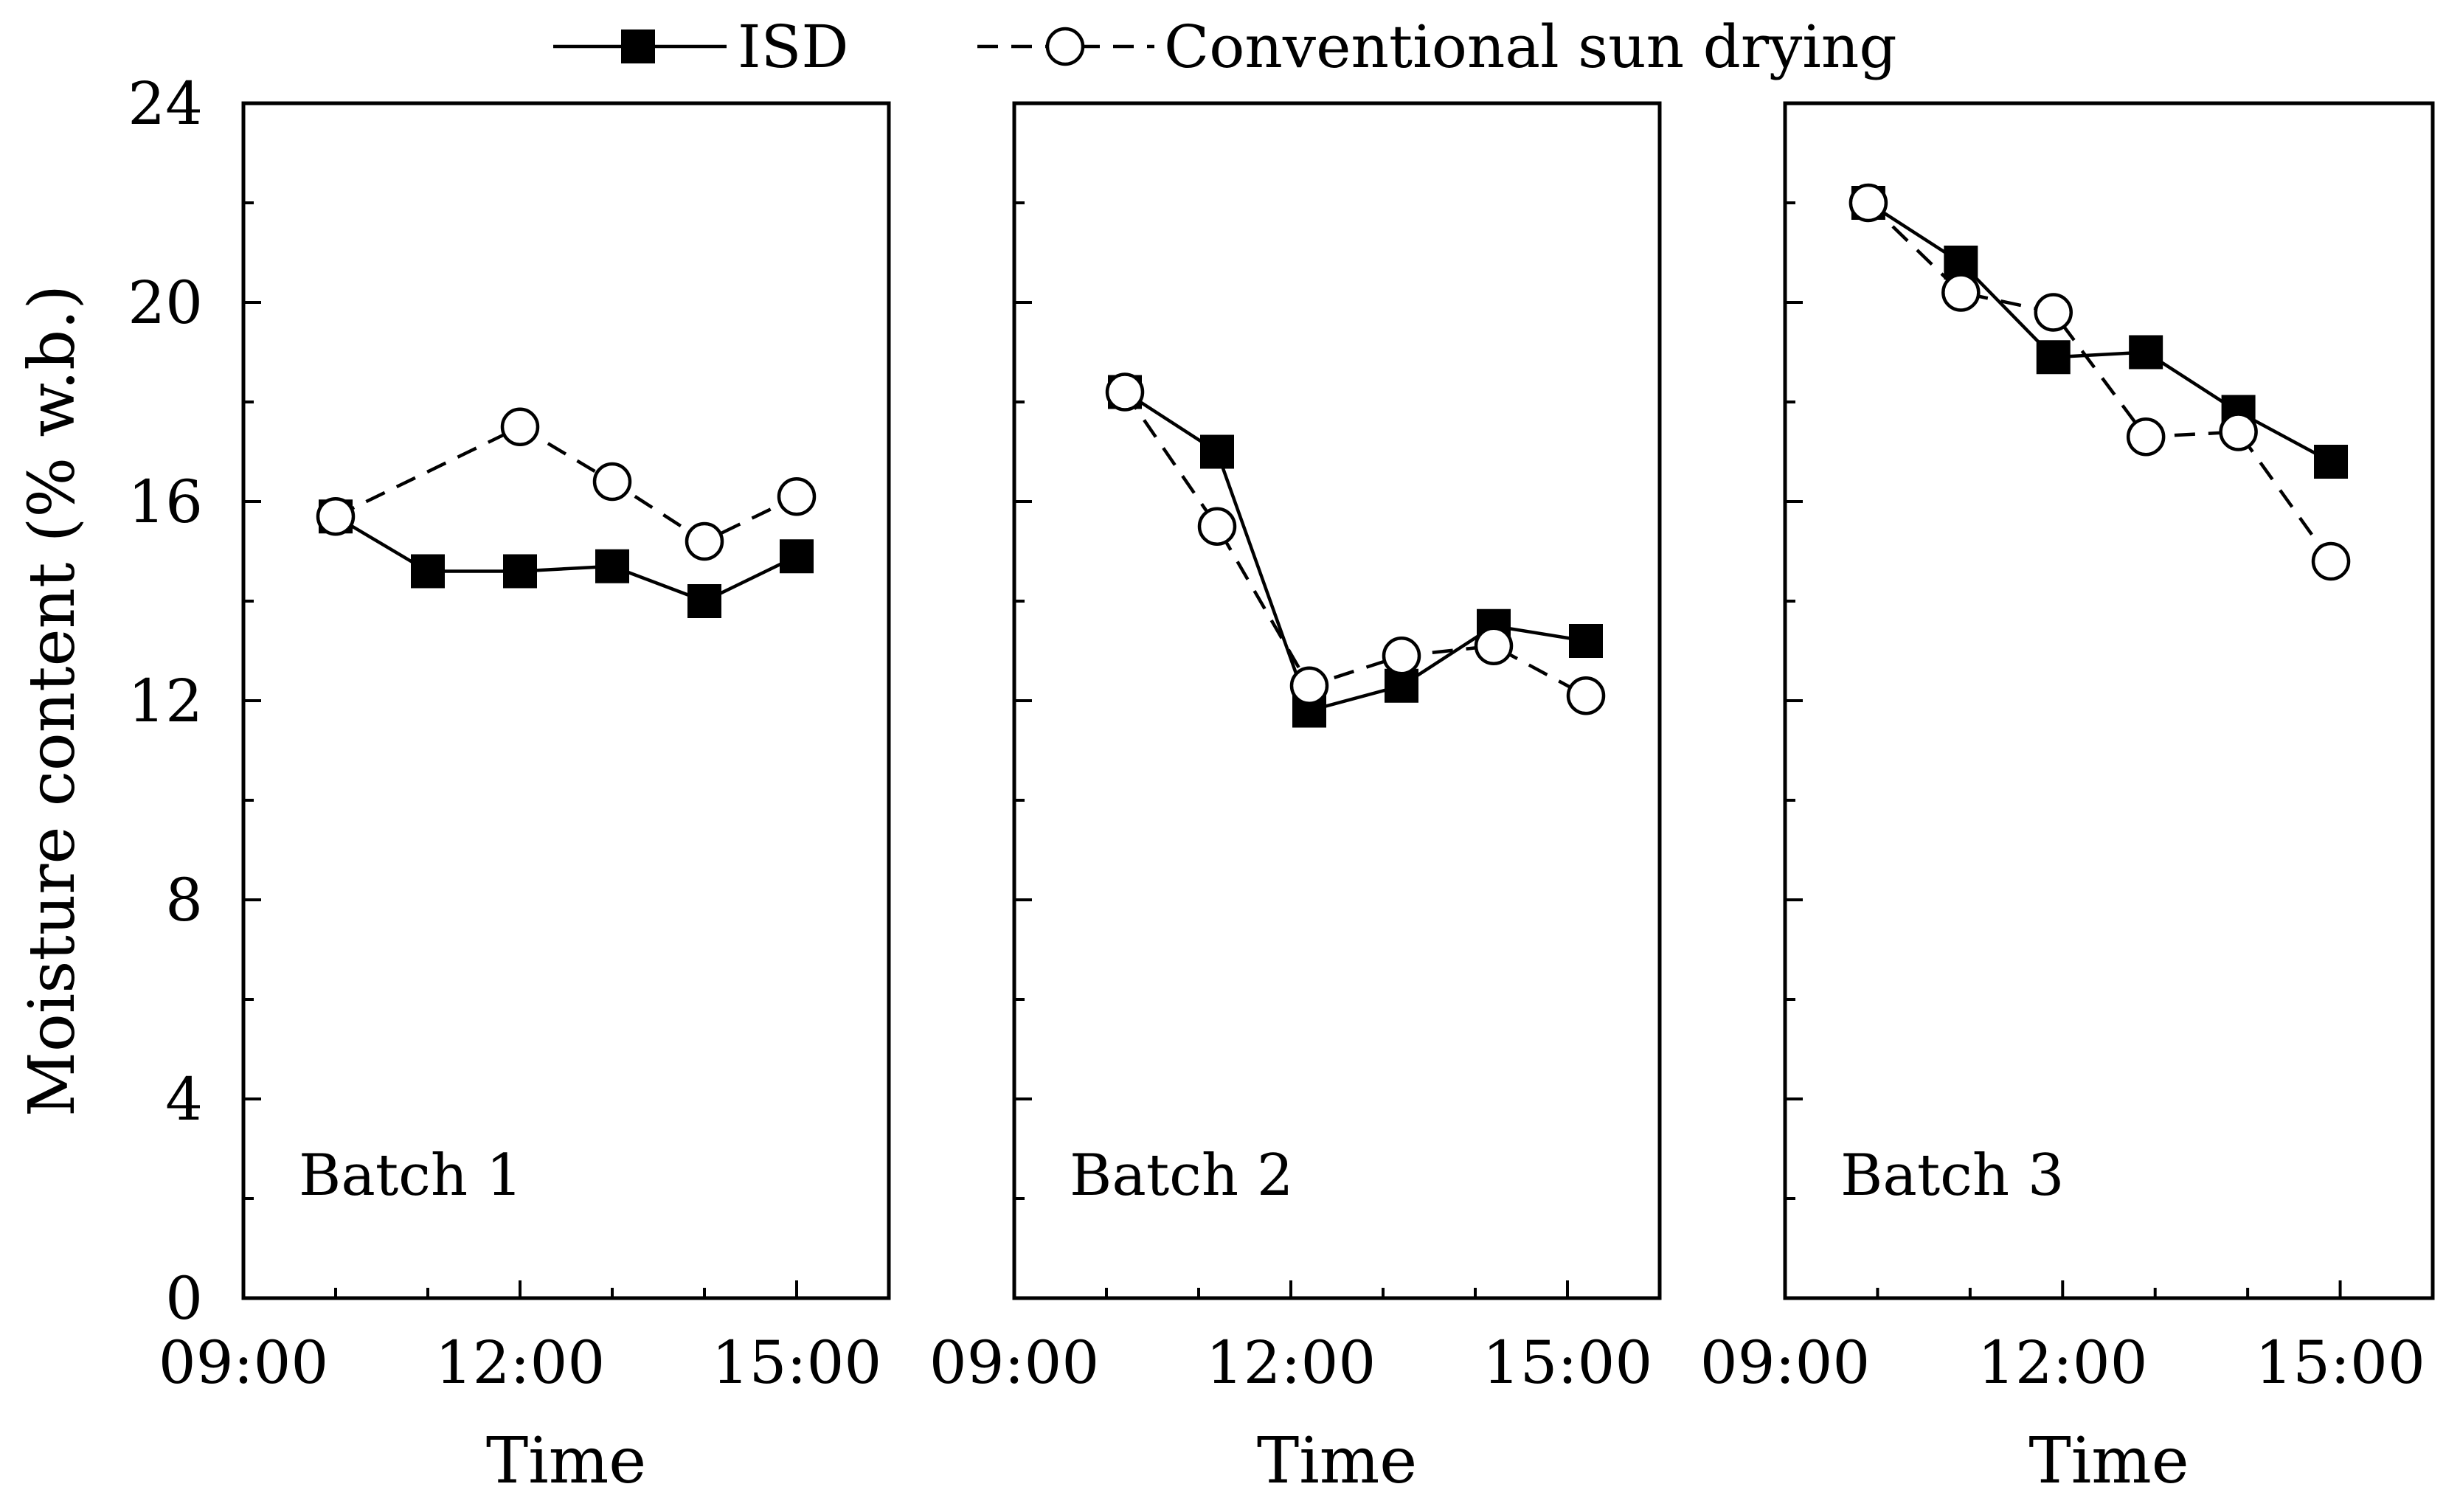  Describe the element at coordinates (165, 701) in the screenshot. I see `y-tick-label: 12` at that location.